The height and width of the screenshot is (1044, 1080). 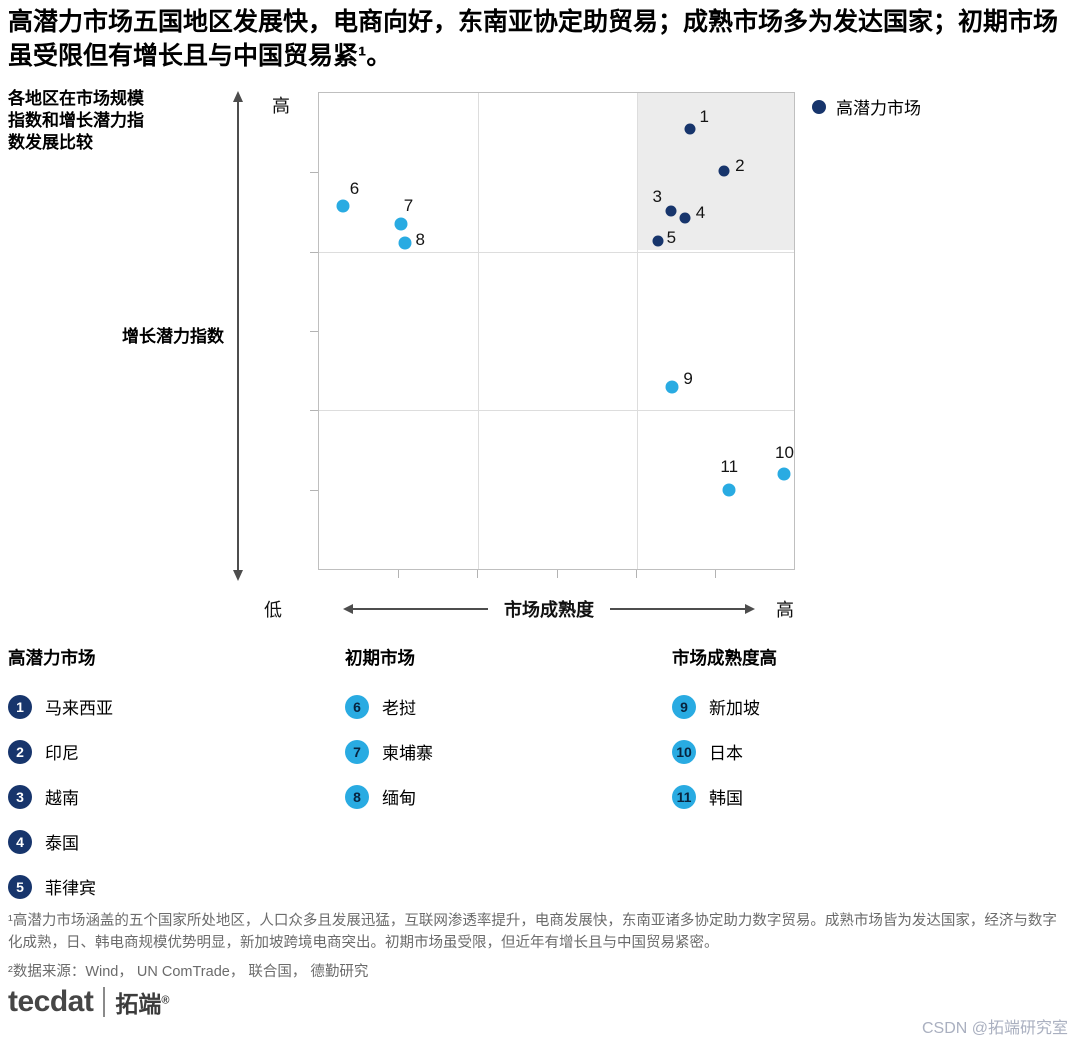 I want to click on x-axis-high-label: 高, so click(x=785, y=610).